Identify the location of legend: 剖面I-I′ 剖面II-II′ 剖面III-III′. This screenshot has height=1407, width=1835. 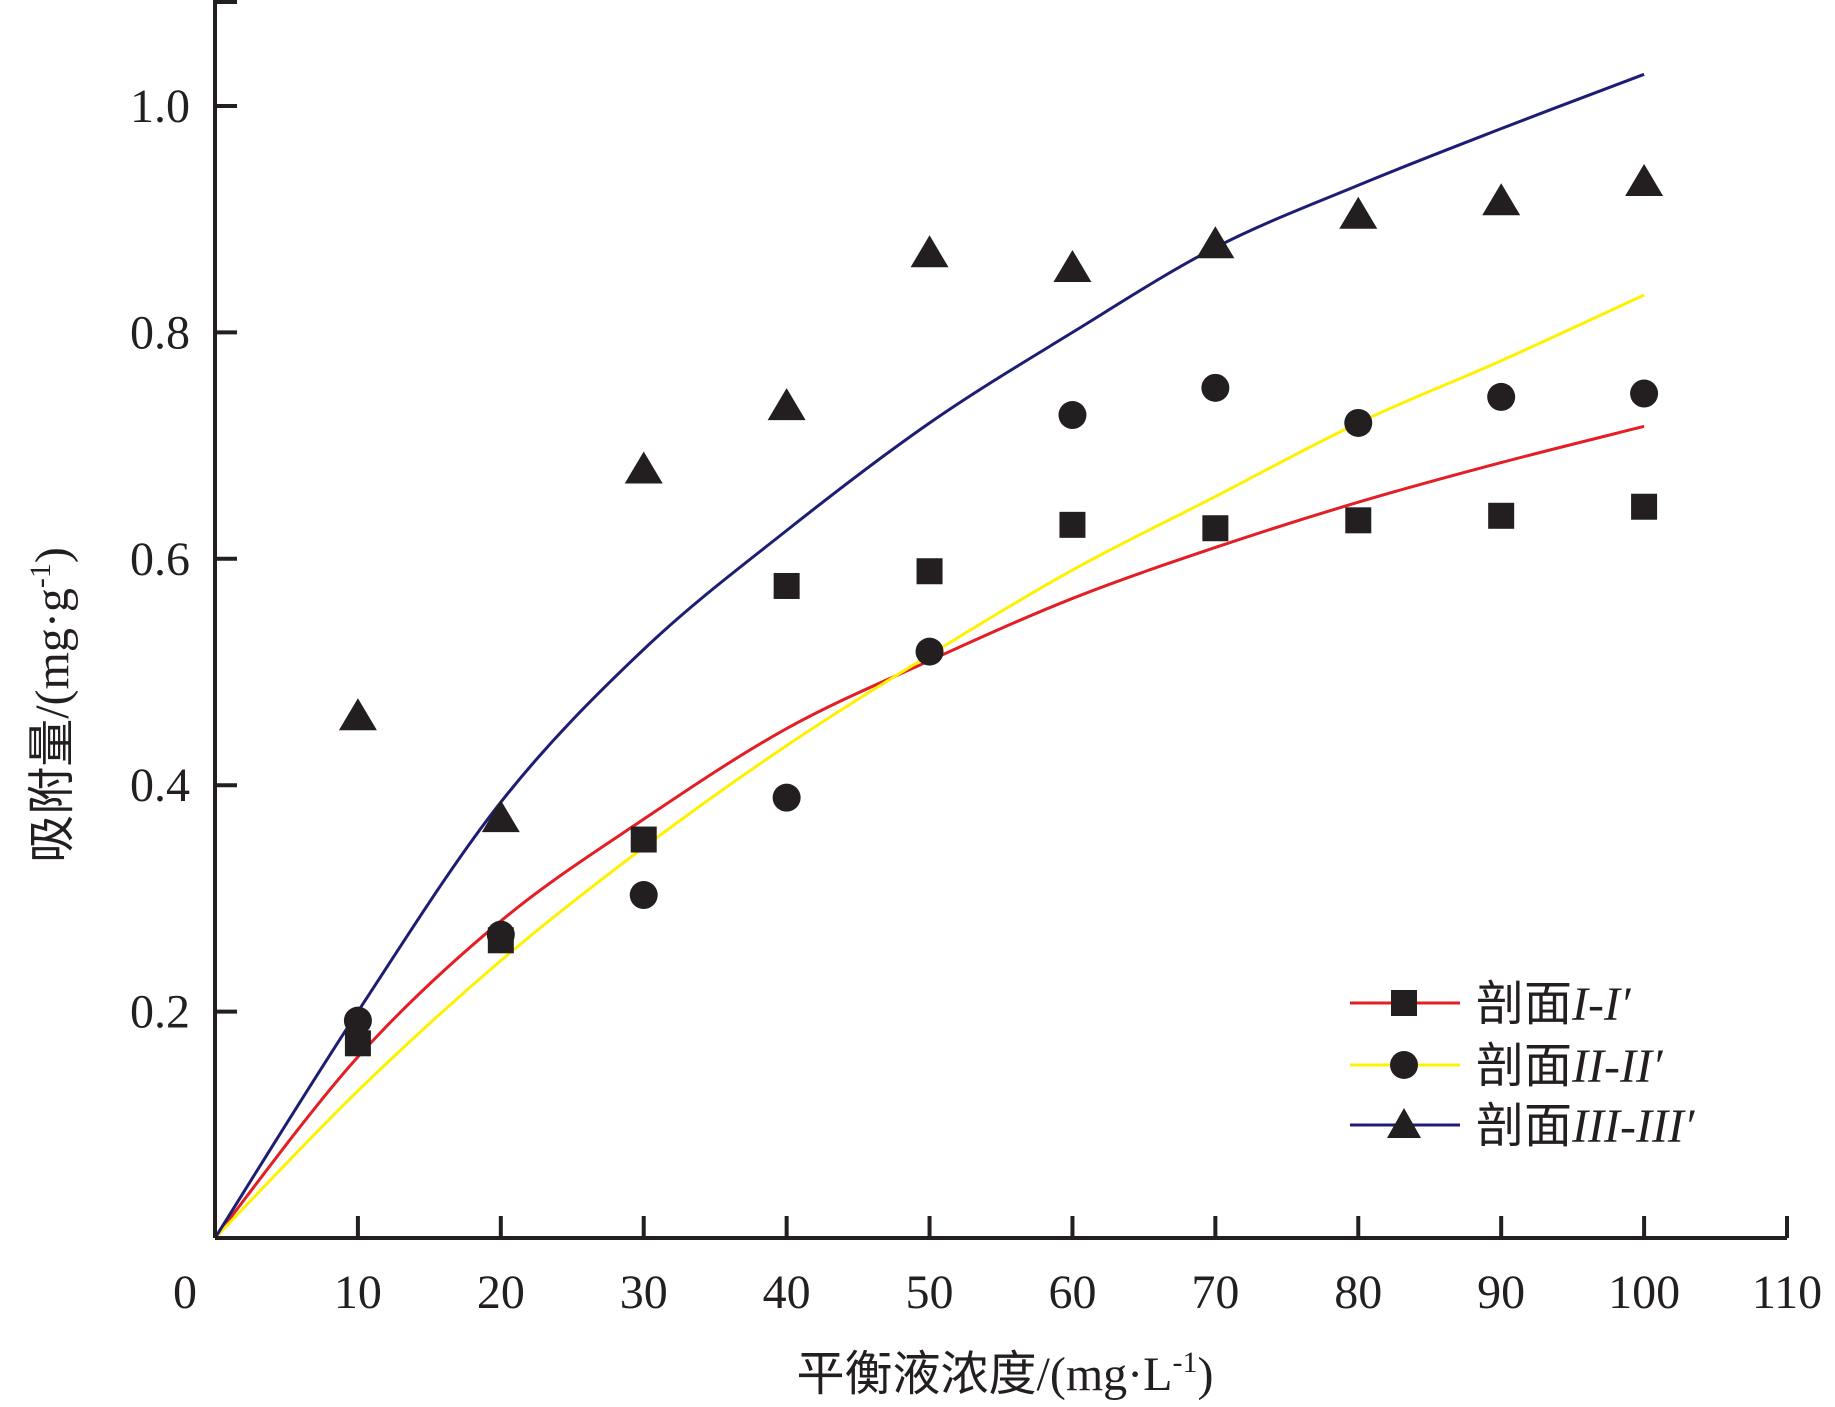
(1523, 1065).